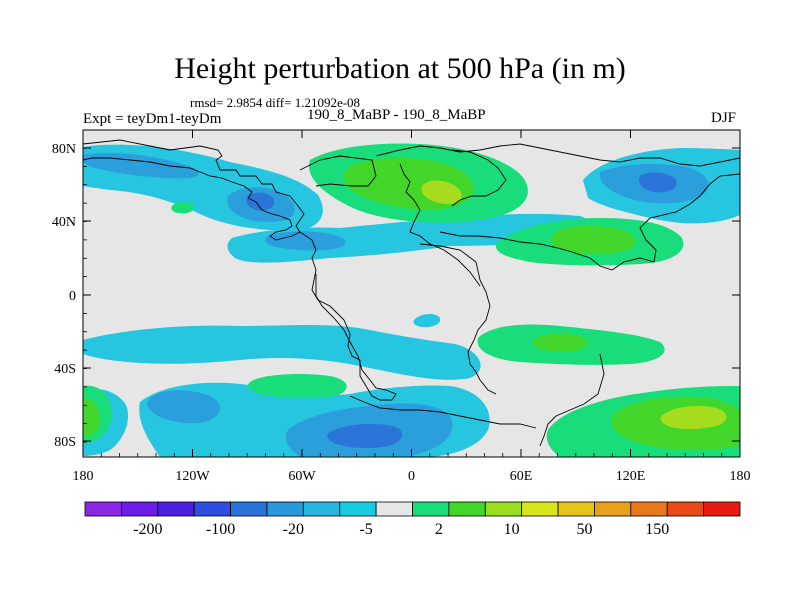 The image size is (800, 600). What do you see at coordinates (440, 225) in the screenshot?
I see `europe-coast-outline` at bounding box center [440, 225].